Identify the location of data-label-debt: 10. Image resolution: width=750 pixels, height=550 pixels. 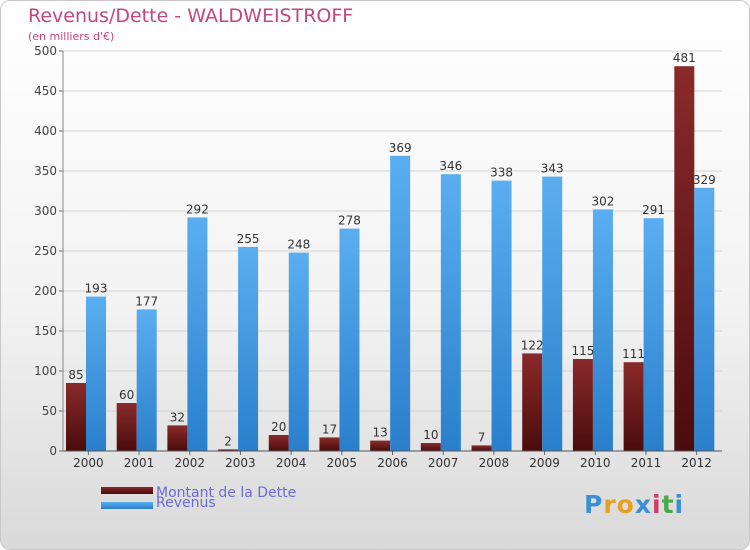
(430, 435).